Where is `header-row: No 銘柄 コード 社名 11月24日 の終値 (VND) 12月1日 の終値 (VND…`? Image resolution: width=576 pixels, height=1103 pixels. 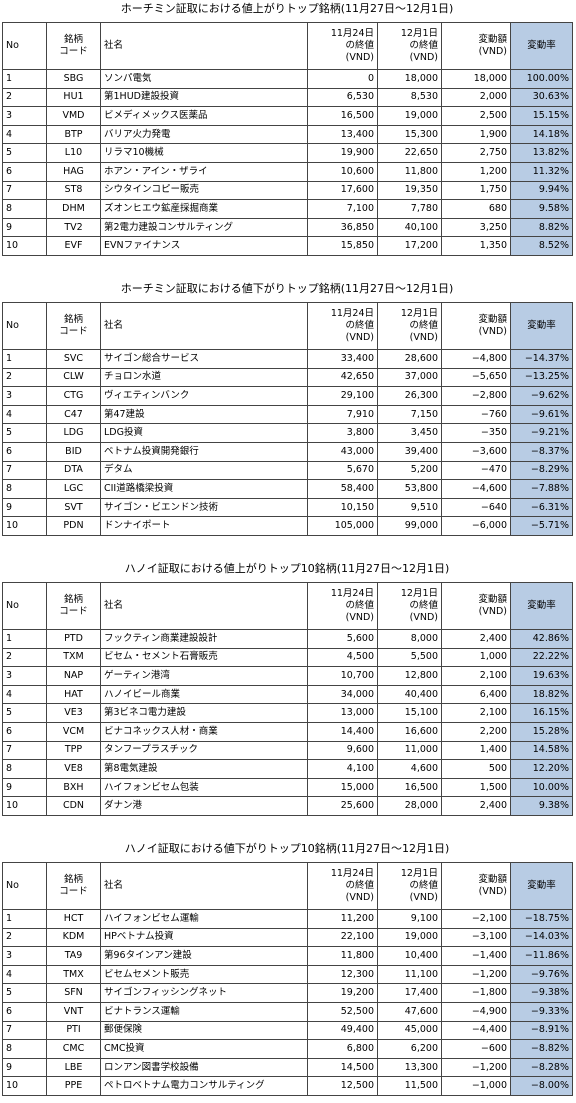 header-row: No 銘柄 コード 社名 11月24日 の終値 (VND) 12月1日 の終値 (VND… is located at coordinates (287, 46).